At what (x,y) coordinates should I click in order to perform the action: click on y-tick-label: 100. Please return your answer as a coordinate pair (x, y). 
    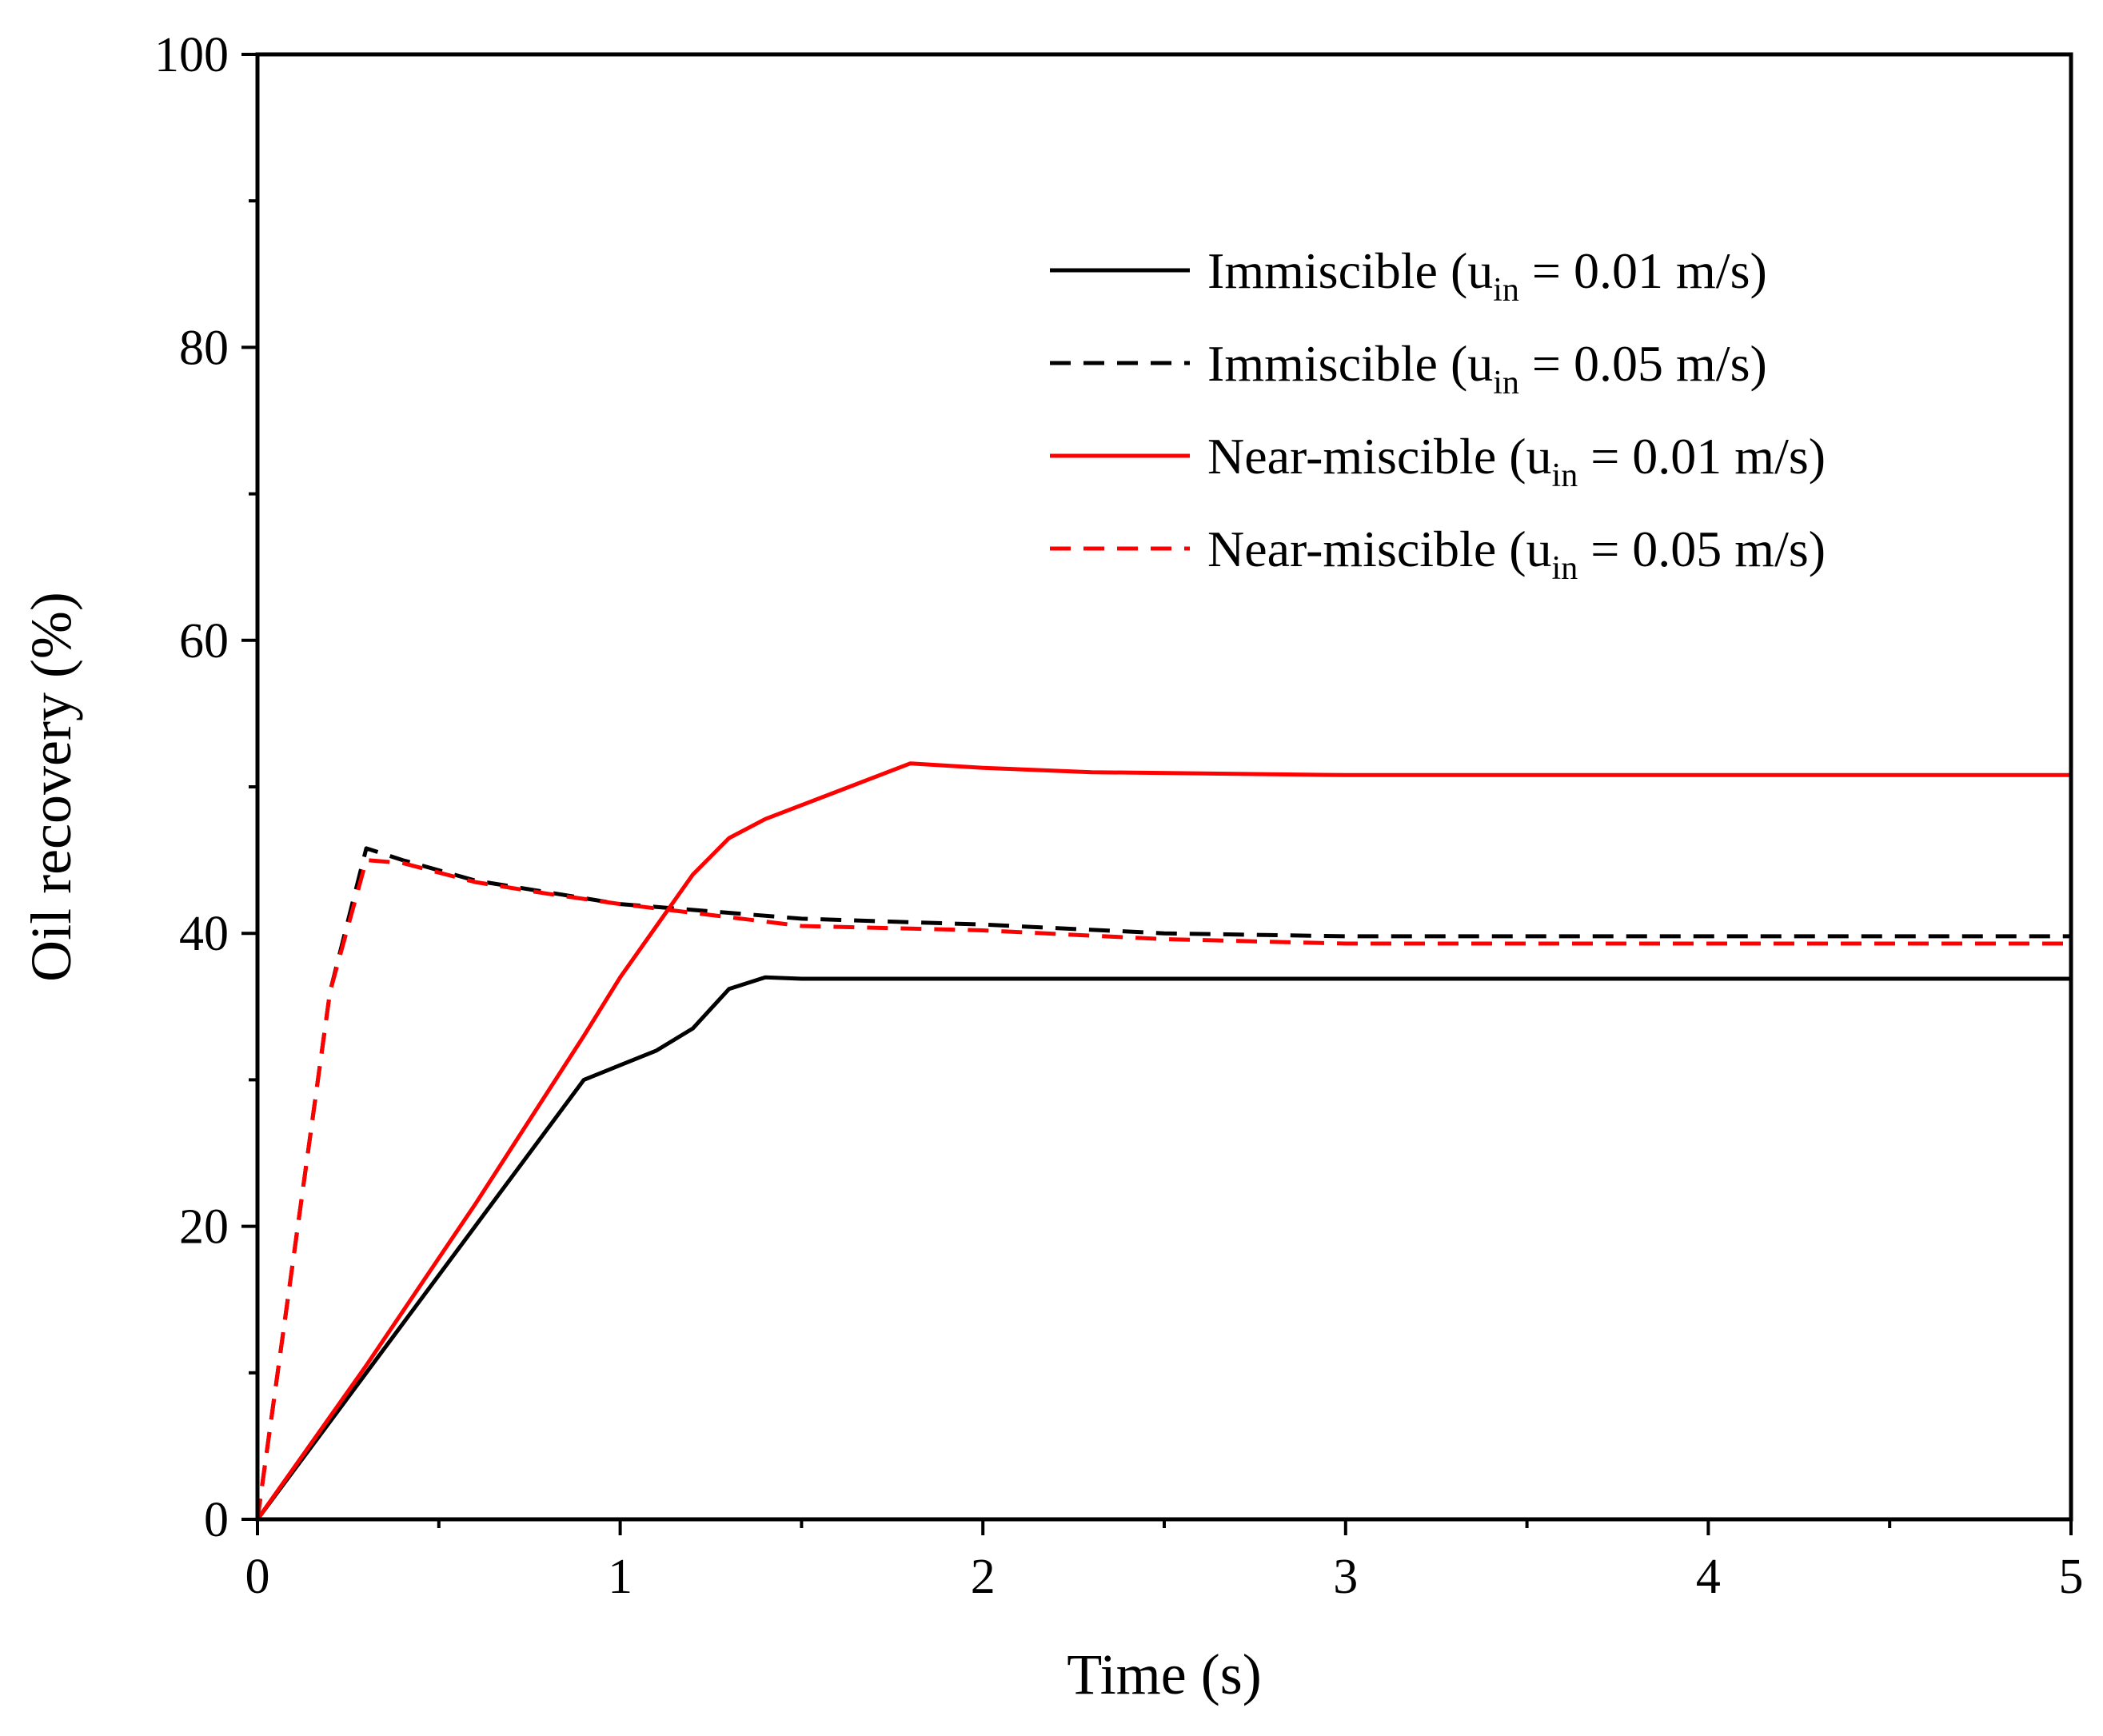
    Looking at the image, I should click on (191, 55).